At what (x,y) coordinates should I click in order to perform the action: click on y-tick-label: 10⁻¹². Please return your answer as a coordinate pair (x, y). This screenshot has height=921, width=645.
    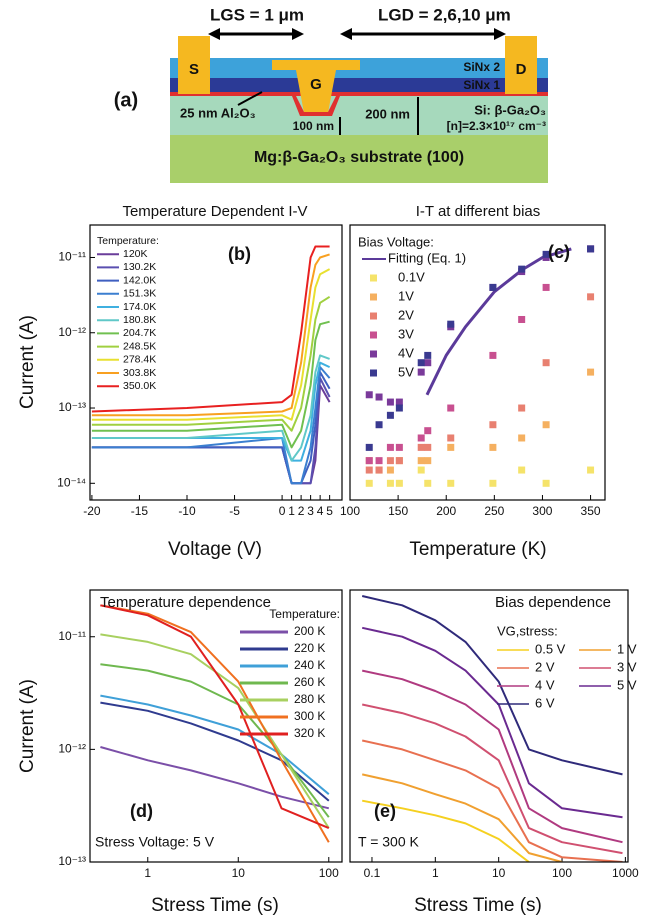
    Looking at the image, I should click on (72, 749).